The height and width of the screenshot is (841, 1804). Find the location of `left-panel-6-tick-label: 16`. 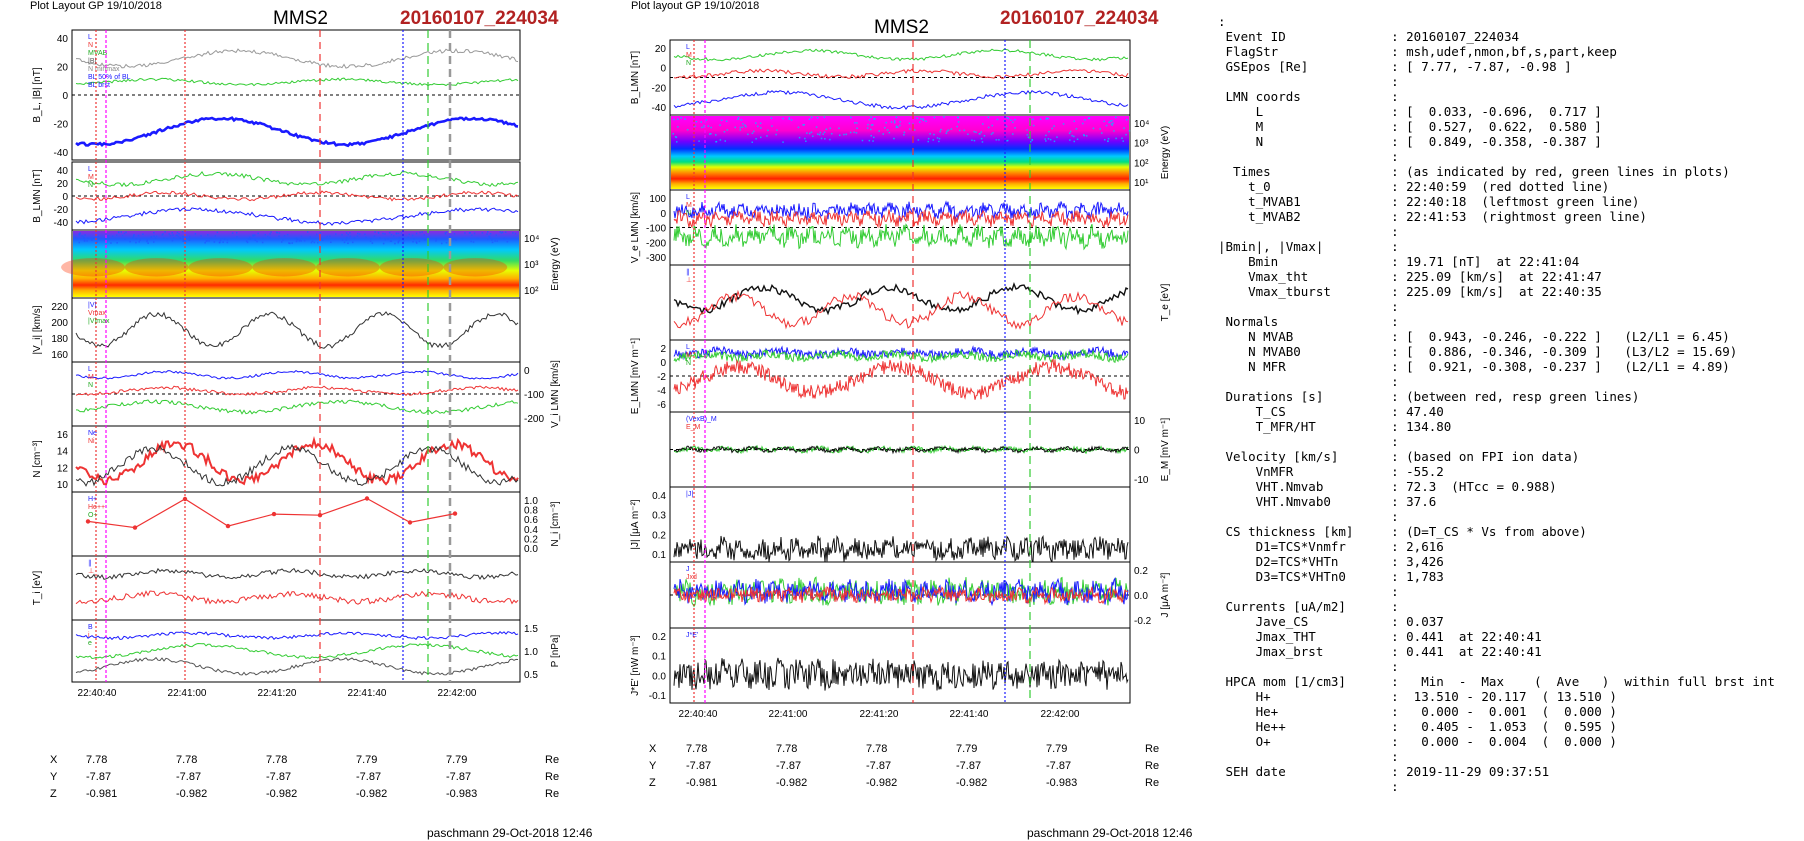

left-panel-6-tick-label: 16 is located at coordinates (63, 435).